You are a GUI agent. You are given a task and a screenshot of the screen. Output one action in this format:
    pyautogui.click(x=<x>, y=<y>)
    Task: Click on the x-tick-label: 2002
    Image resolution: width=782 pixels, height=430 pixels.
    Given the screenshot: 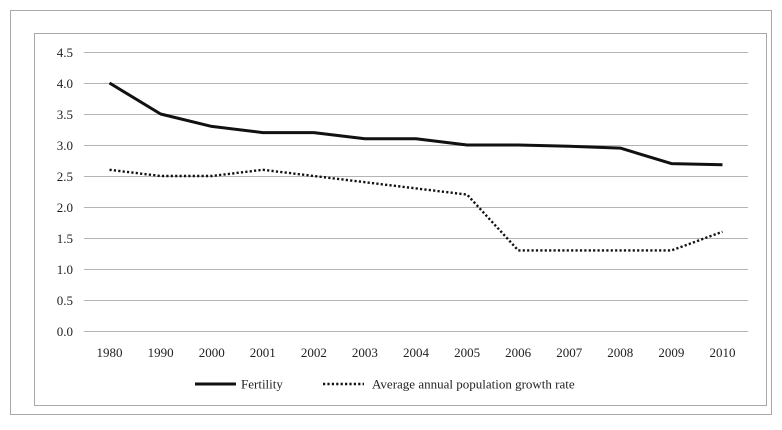 What is the action you would take?
    pyautogui.click(x=314, y=352)
    